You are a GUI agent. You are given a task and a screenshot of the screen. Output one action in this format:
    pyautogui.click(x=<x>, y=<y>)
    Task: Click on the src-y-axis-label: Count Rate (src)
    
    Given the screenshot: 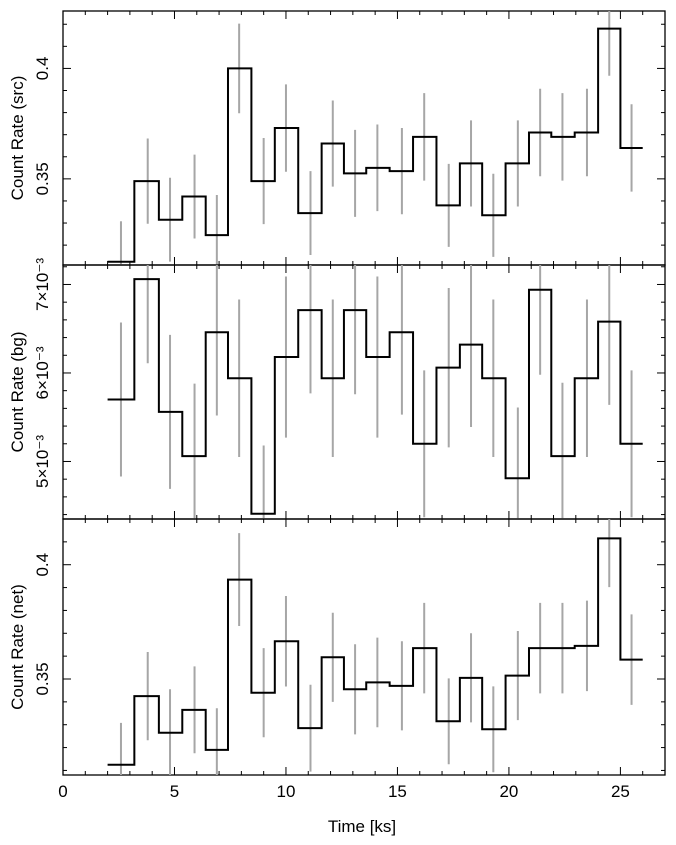 What is the action you would take?
    pyautogui.click(x=17, y=138)
    